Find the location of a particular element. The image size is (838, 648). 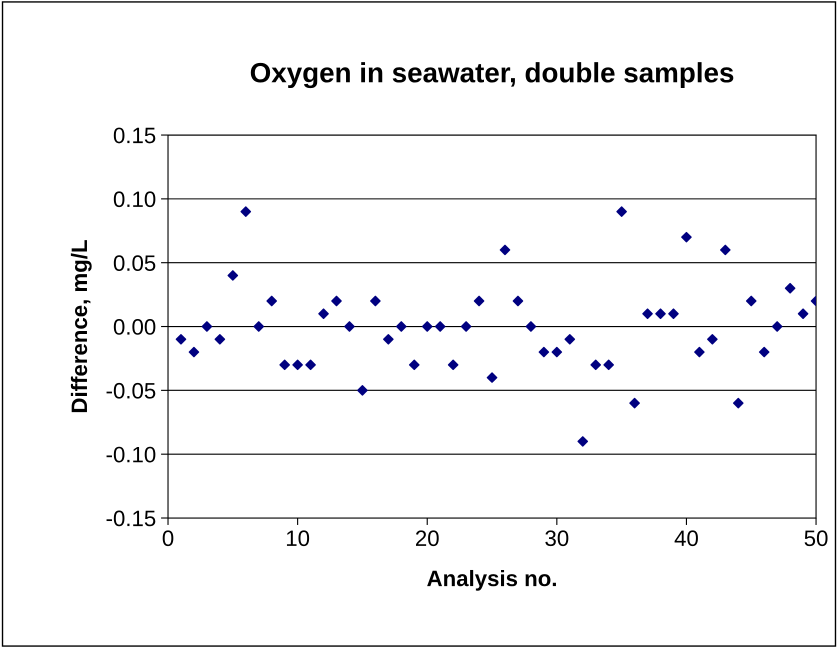

x-tick-label: 30 is located at coordinates (556, 538).